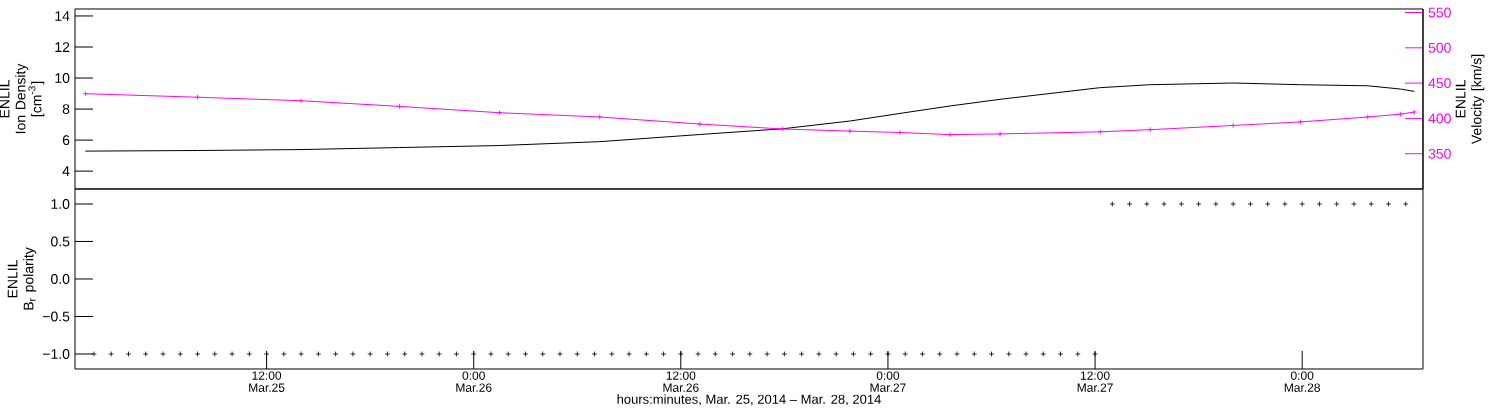  I want to click on y-tick-label: 0.0, so click(60, 279).